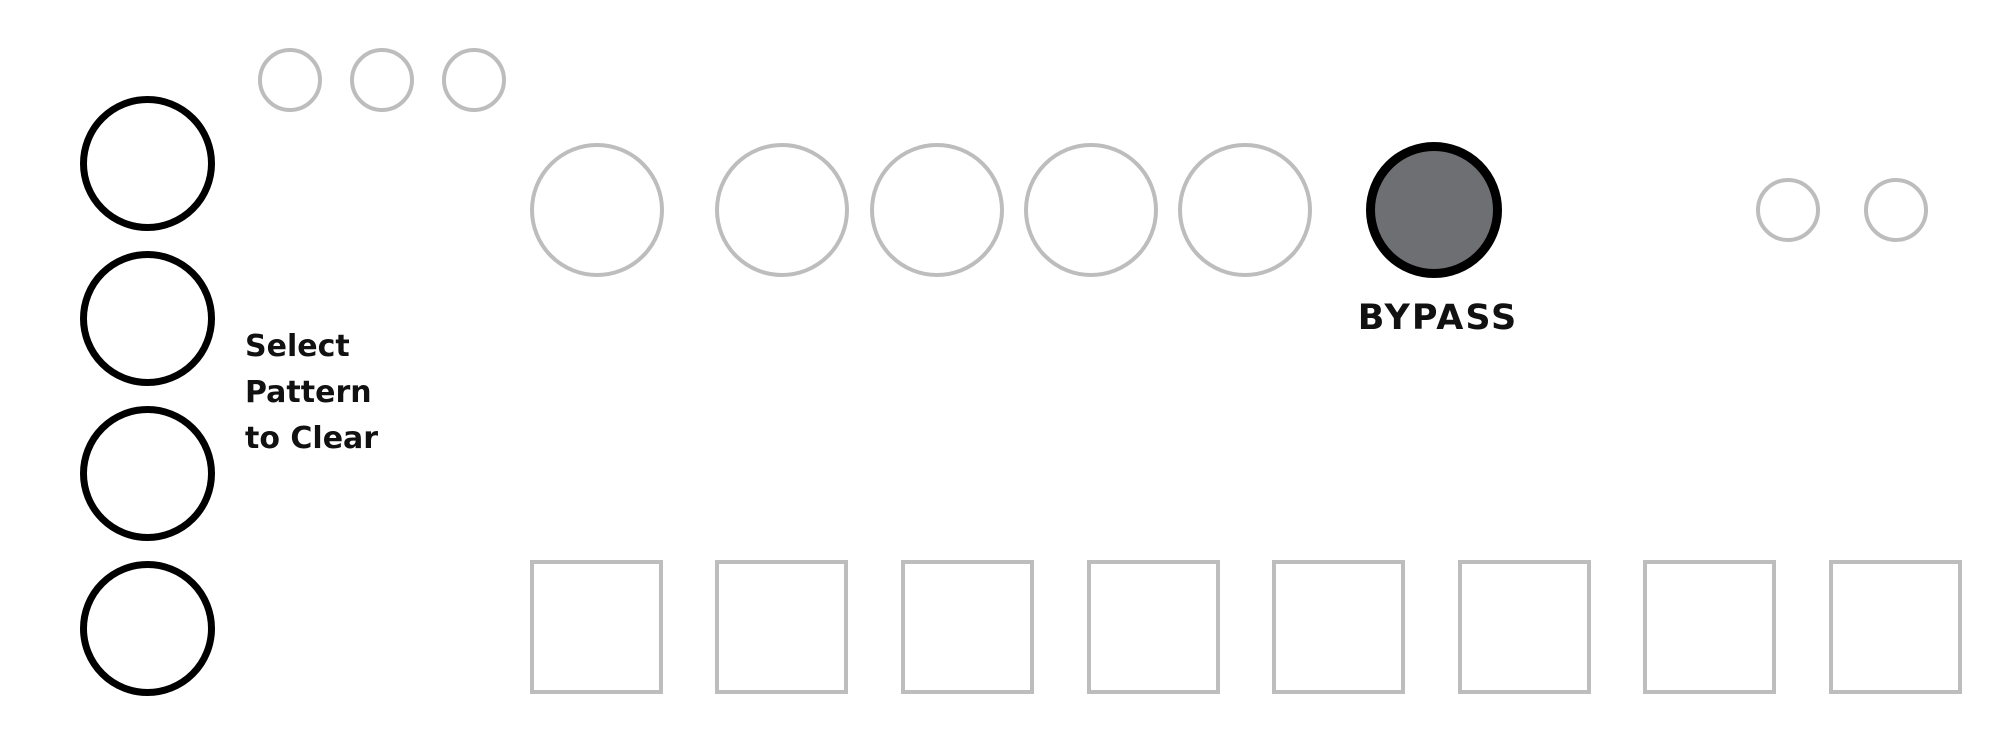  What do you see at coordinates (1434, 210) in the screenshot?
I see `bypass-button` at bounding box center [1434, 210].